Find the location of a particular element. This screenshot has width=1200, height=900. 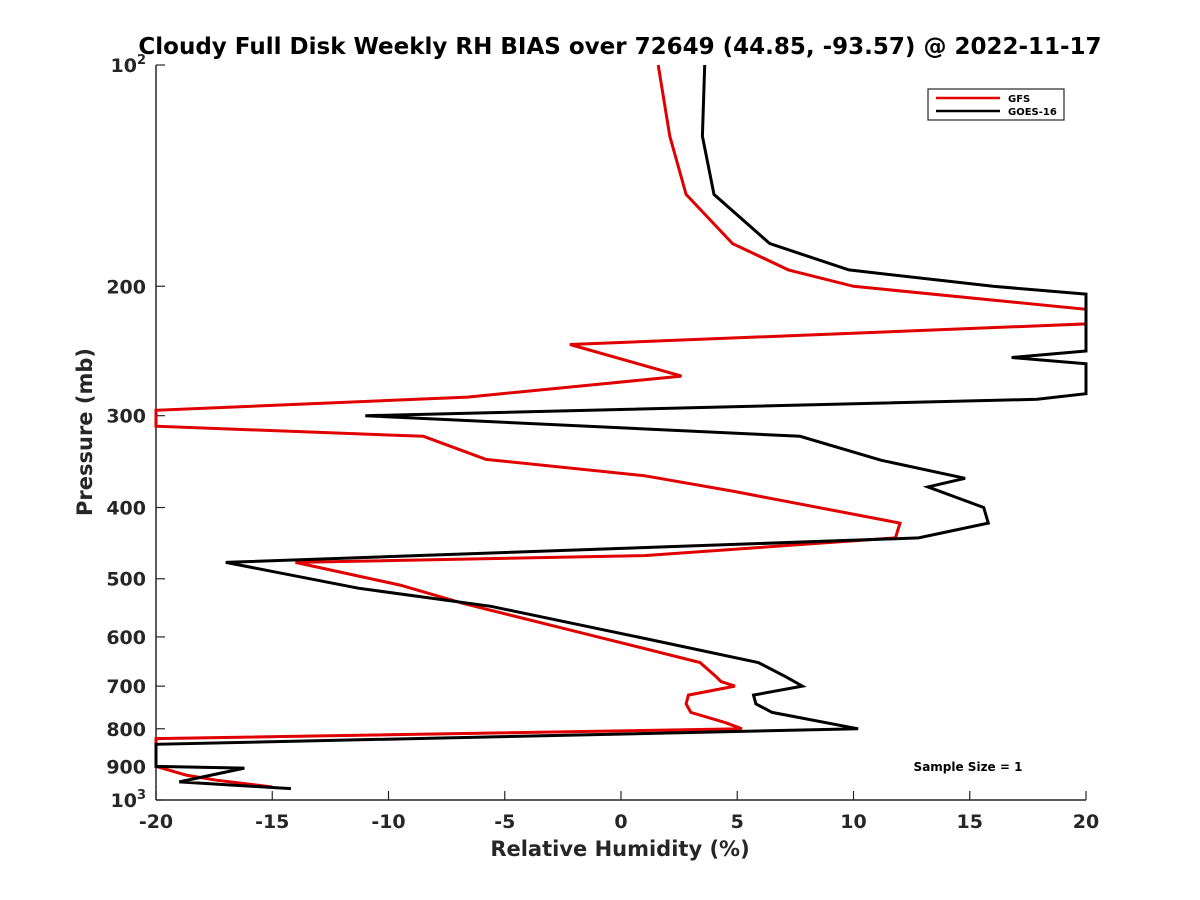

y-tick-label: 500 is located at coordinates (126, 580).